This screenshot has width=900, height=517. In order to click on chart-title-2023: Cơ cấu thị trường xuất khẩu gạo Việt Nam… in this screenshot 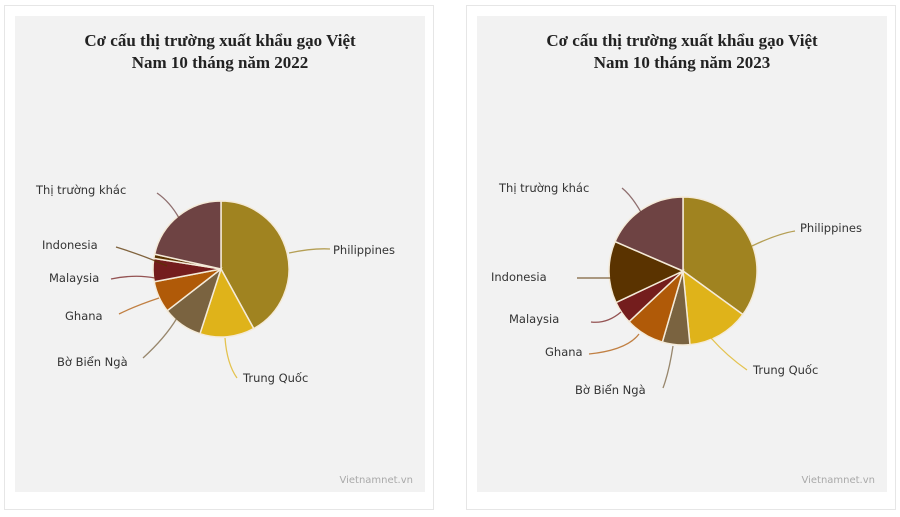, I will do `click(682, 52)`.